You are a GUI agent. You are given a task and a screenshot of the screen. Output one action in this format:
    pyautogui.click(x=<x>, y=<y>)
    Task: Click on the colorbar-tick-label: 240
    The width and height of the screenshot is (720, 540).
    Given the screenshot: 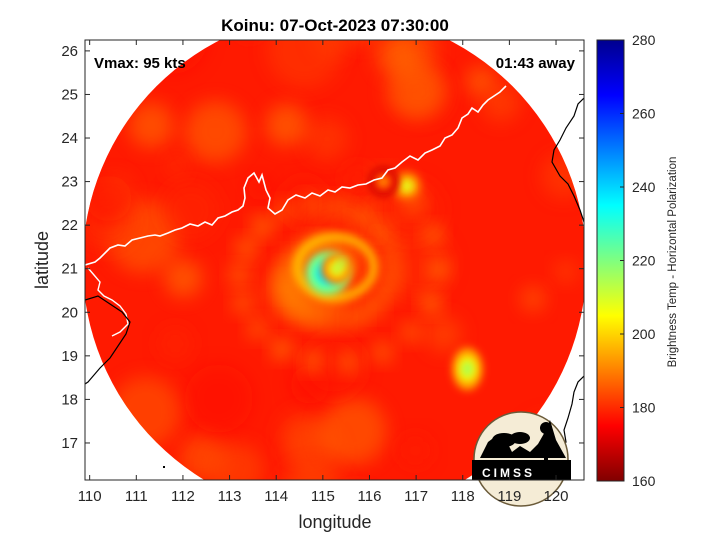 What is the action you would take?
    pyautogui.click(x=644, y=187)
    